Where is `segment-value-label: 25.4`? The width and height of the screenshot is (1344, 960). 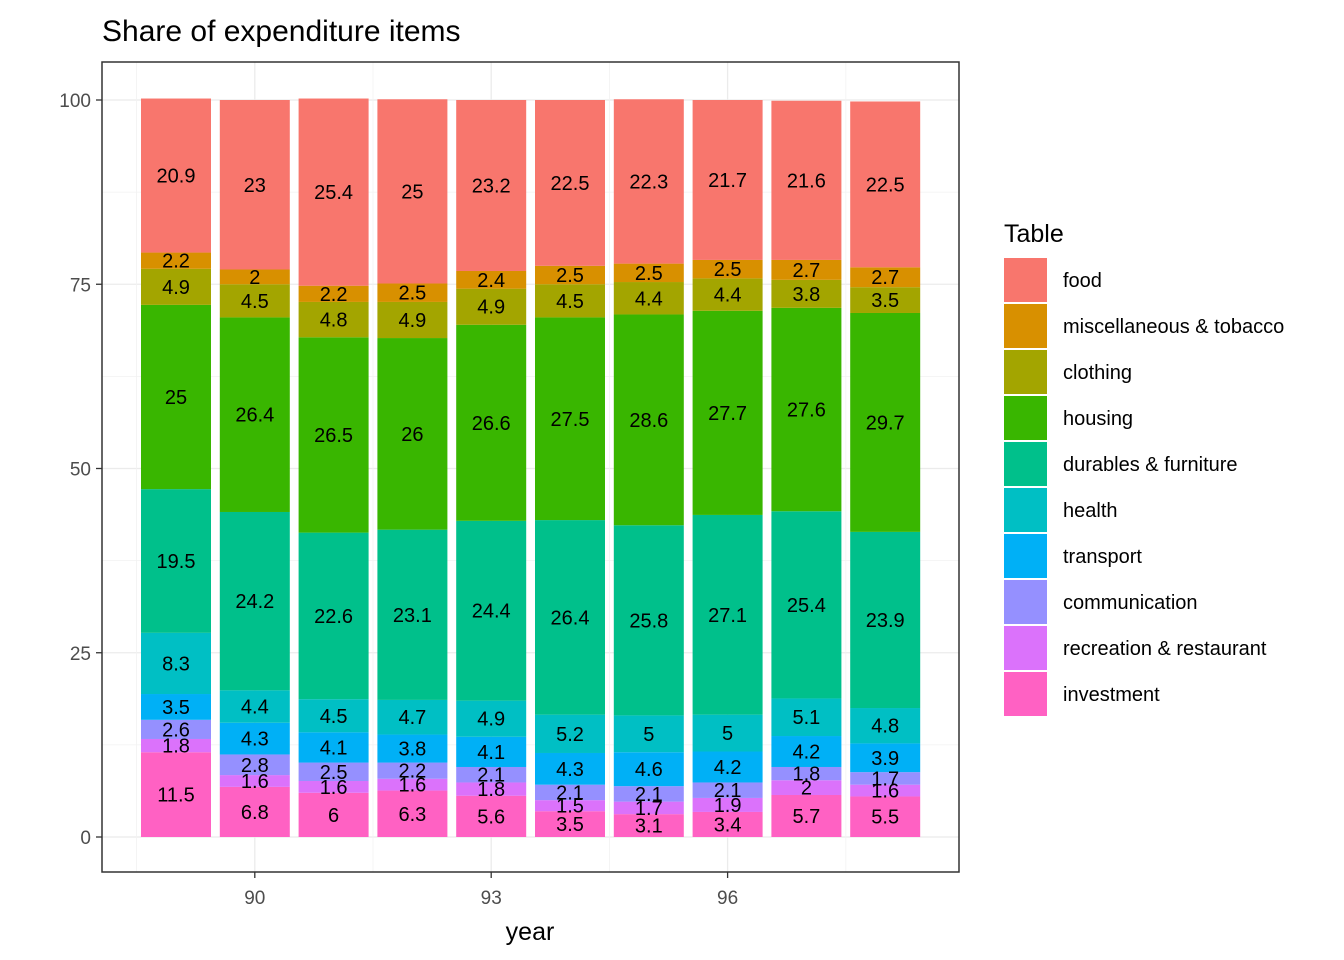
segment-value-label: 25.4 is located at coordinates (806, 606).